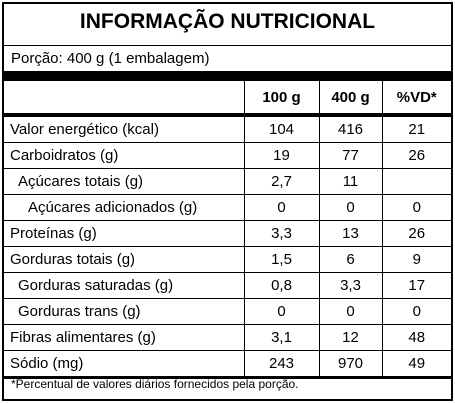 Image resolution: width=455 pixels, height=403 pixels. What do you see at coordinates (281, 285) in the screenshot?
I see `nutrient-value: 0,8` at bounding box center [281, 285].